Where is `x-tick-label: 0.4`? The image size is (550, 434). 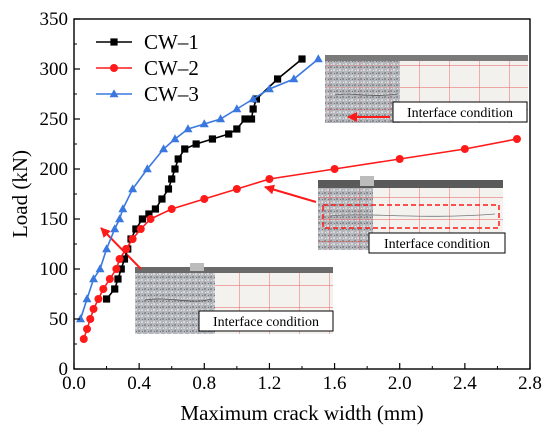 x-tick-label: 0.4 is located at coordinates (139, 383).